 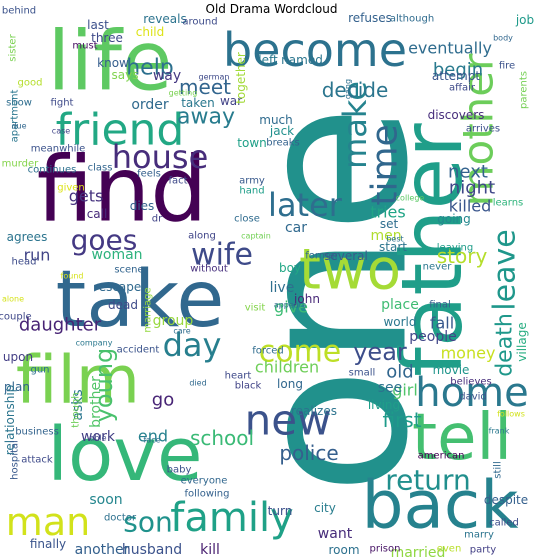 What do you see at coordinates (462, 256) in the screenshot?
I see `word-story: story` at bounding box center [462, 256].